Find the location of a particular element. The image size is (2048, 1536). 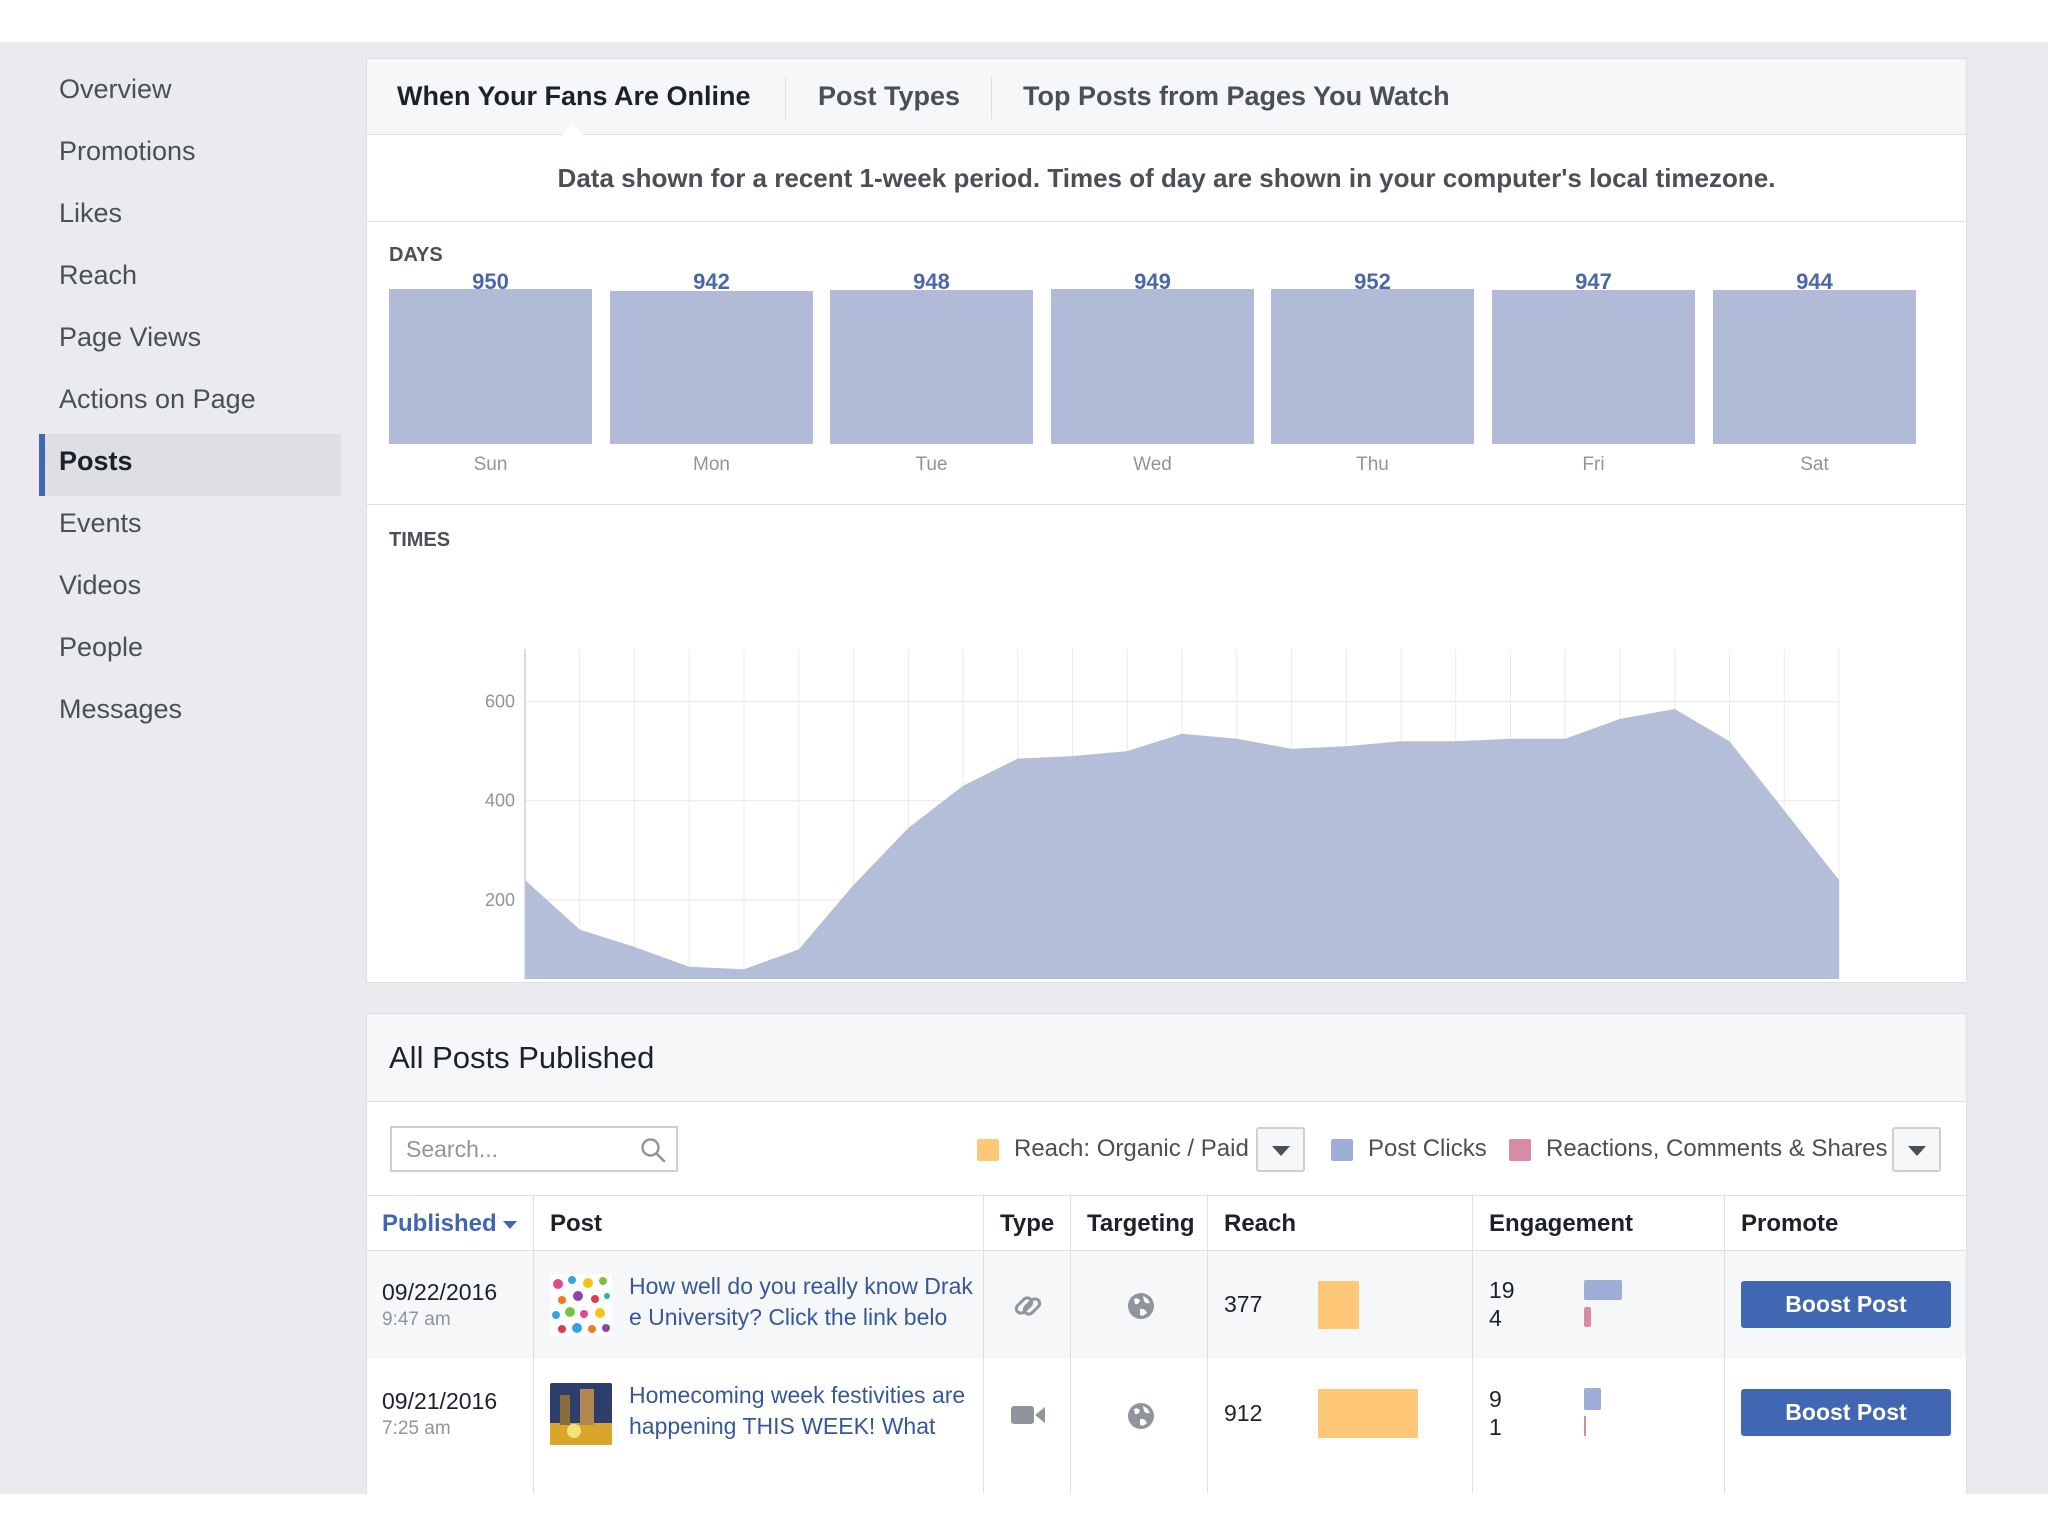

active-tab-caret is located at coordinates (573, 129).